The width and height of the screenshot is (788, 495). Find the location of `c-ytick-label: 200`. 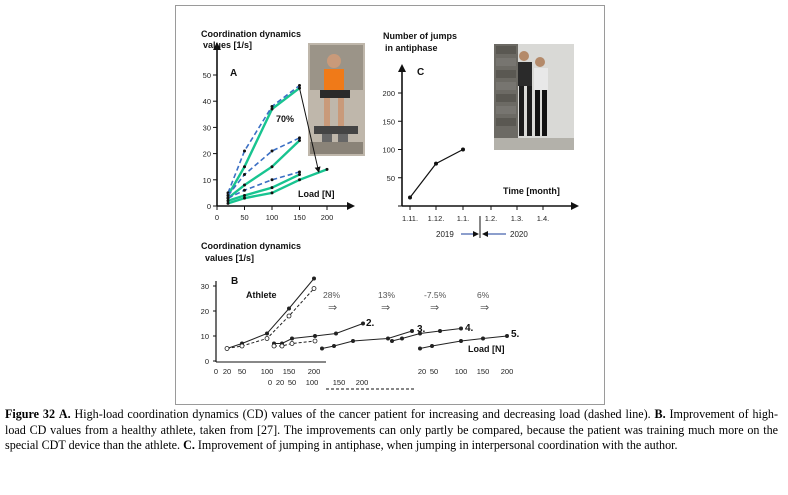

c-ytick-label: 200 is located at coordinates (388, 93).